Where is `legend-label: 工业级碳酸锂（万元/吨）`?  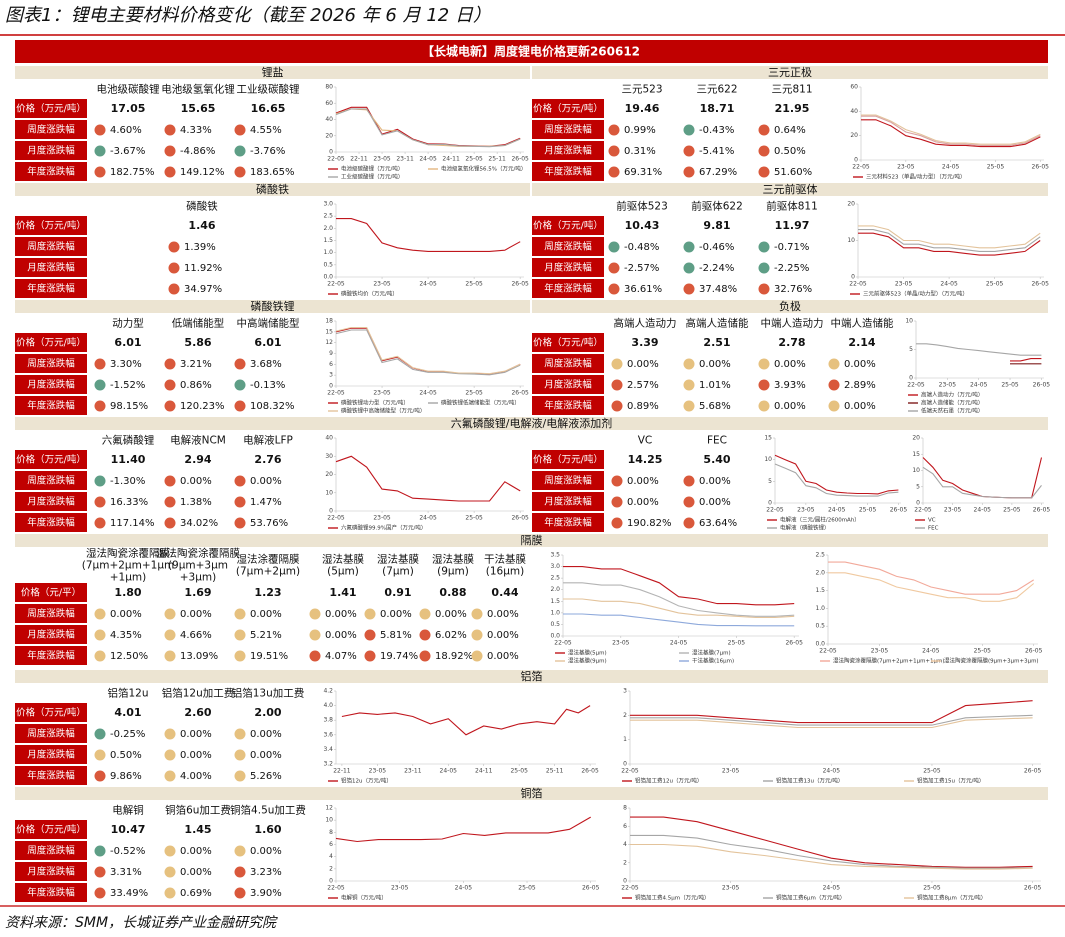
legend-label: 工业级碳酸锂（万元/吨） is located at coordinates (372, 177).